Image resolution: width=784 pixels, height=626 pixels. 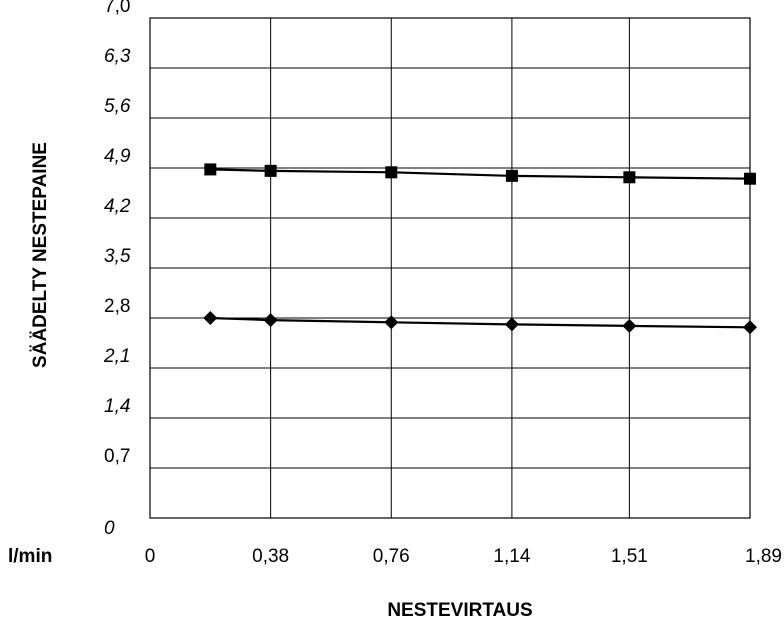 What do you see at coordinates (150, 556) in the screenshot?
I see `x-tick-label: 0` at bounding box center [150, 556].